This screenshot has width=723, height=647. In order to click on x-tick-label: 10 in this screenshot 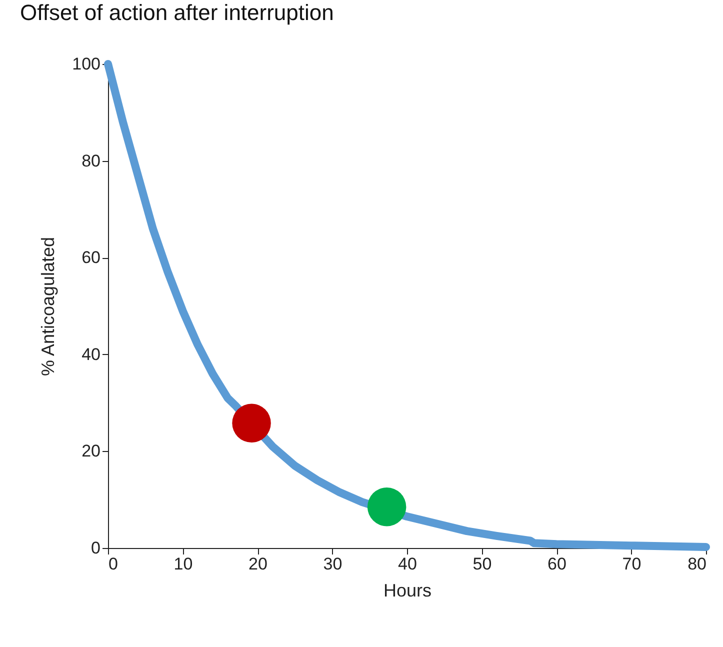, I will do `click(183, 564)`.